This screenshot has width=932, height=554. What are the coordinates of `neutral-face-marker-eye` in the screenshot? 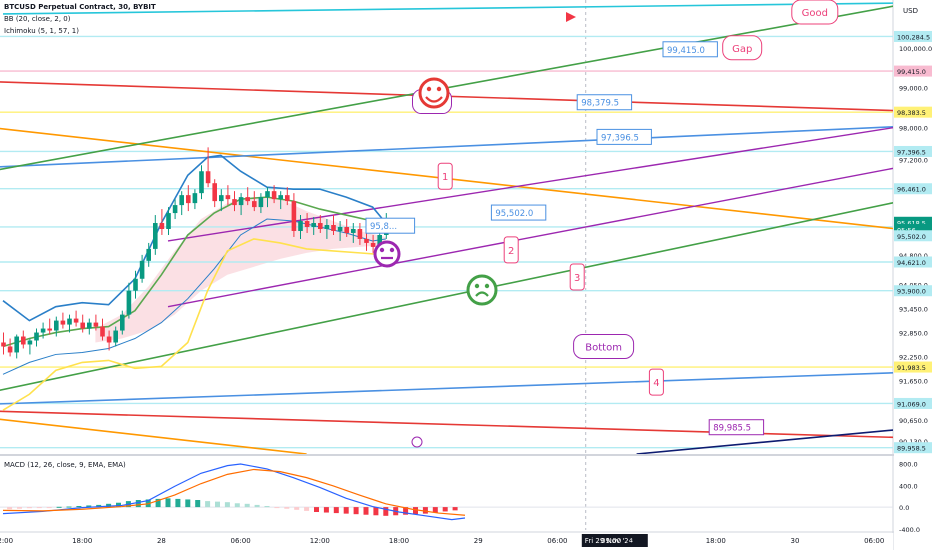 It's located at (382, 250).